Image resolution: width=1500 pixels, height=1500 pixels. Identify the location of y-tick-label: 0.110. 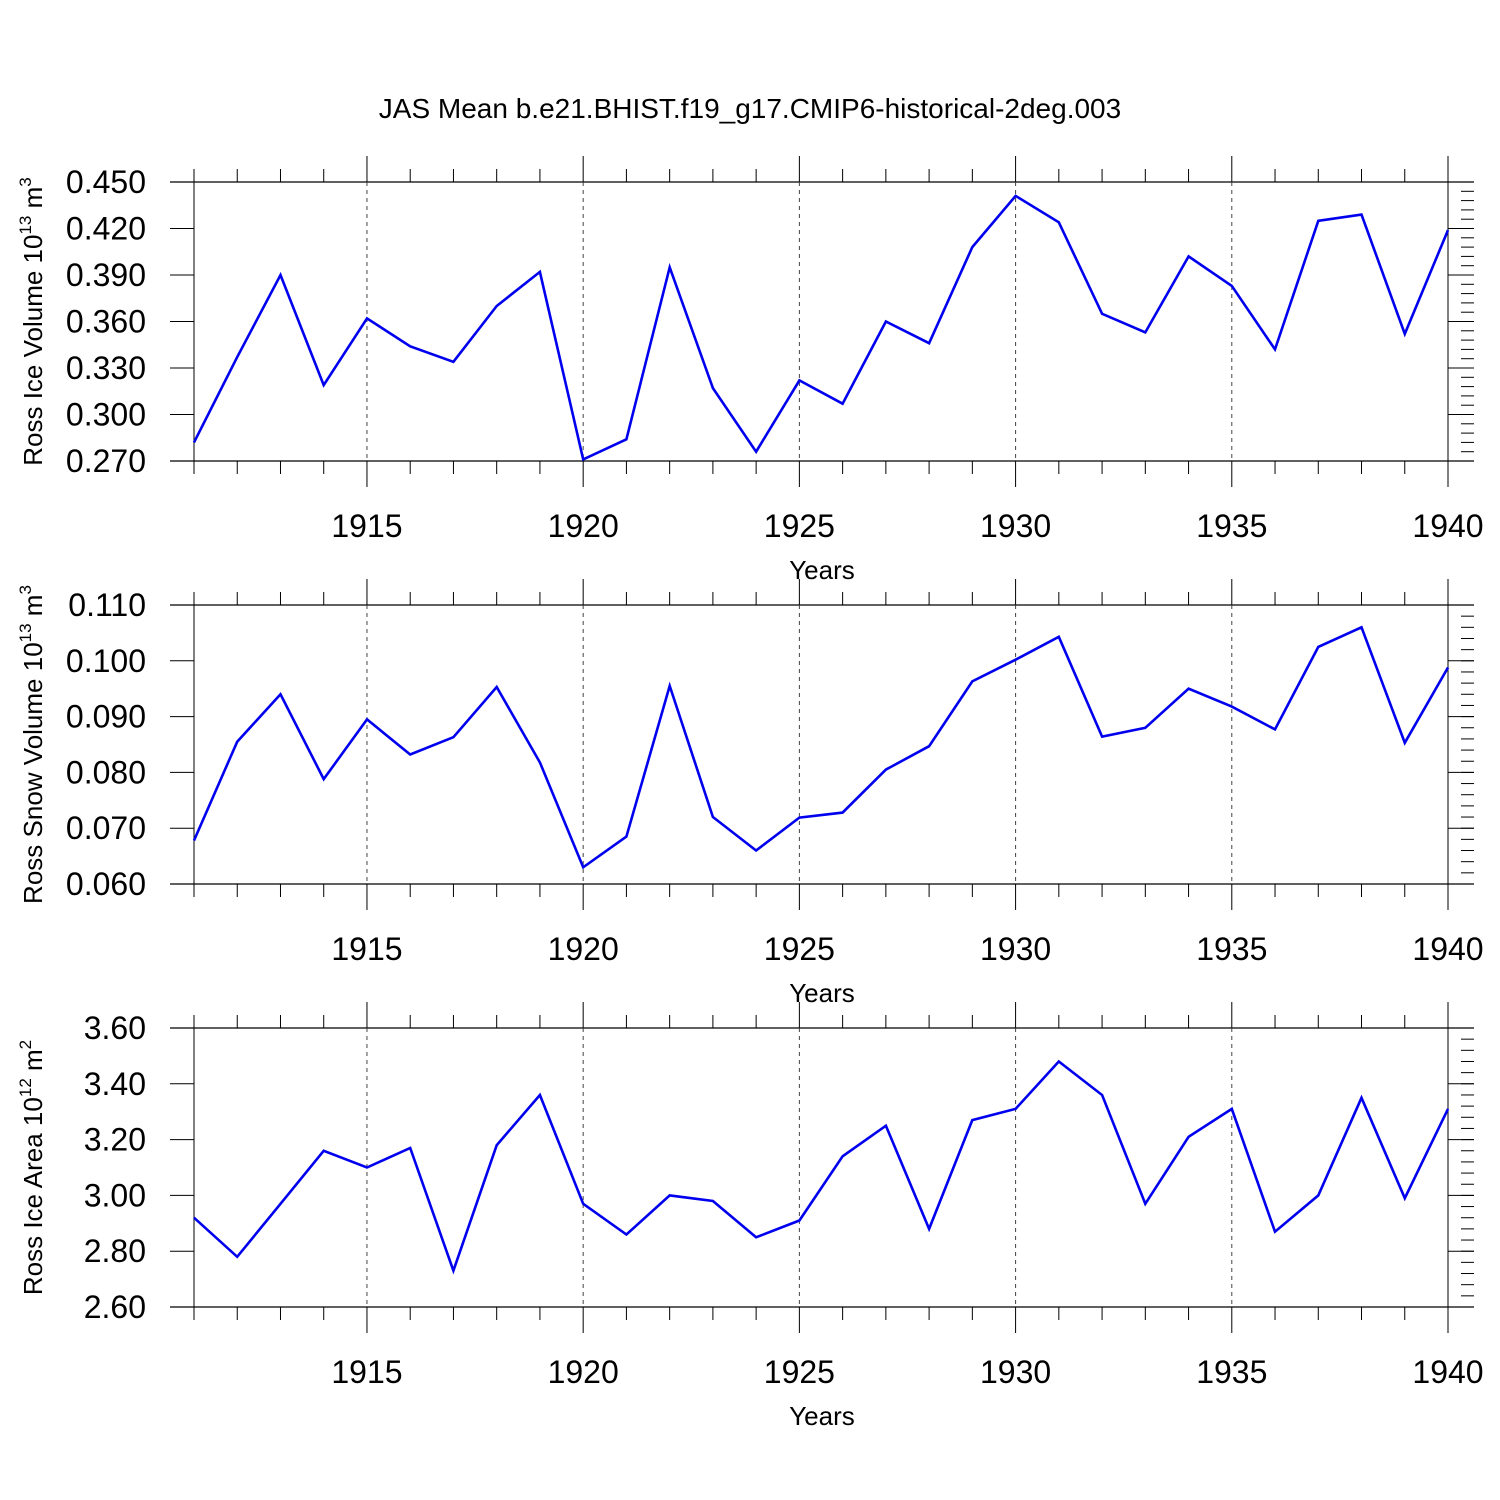
(107, 605).